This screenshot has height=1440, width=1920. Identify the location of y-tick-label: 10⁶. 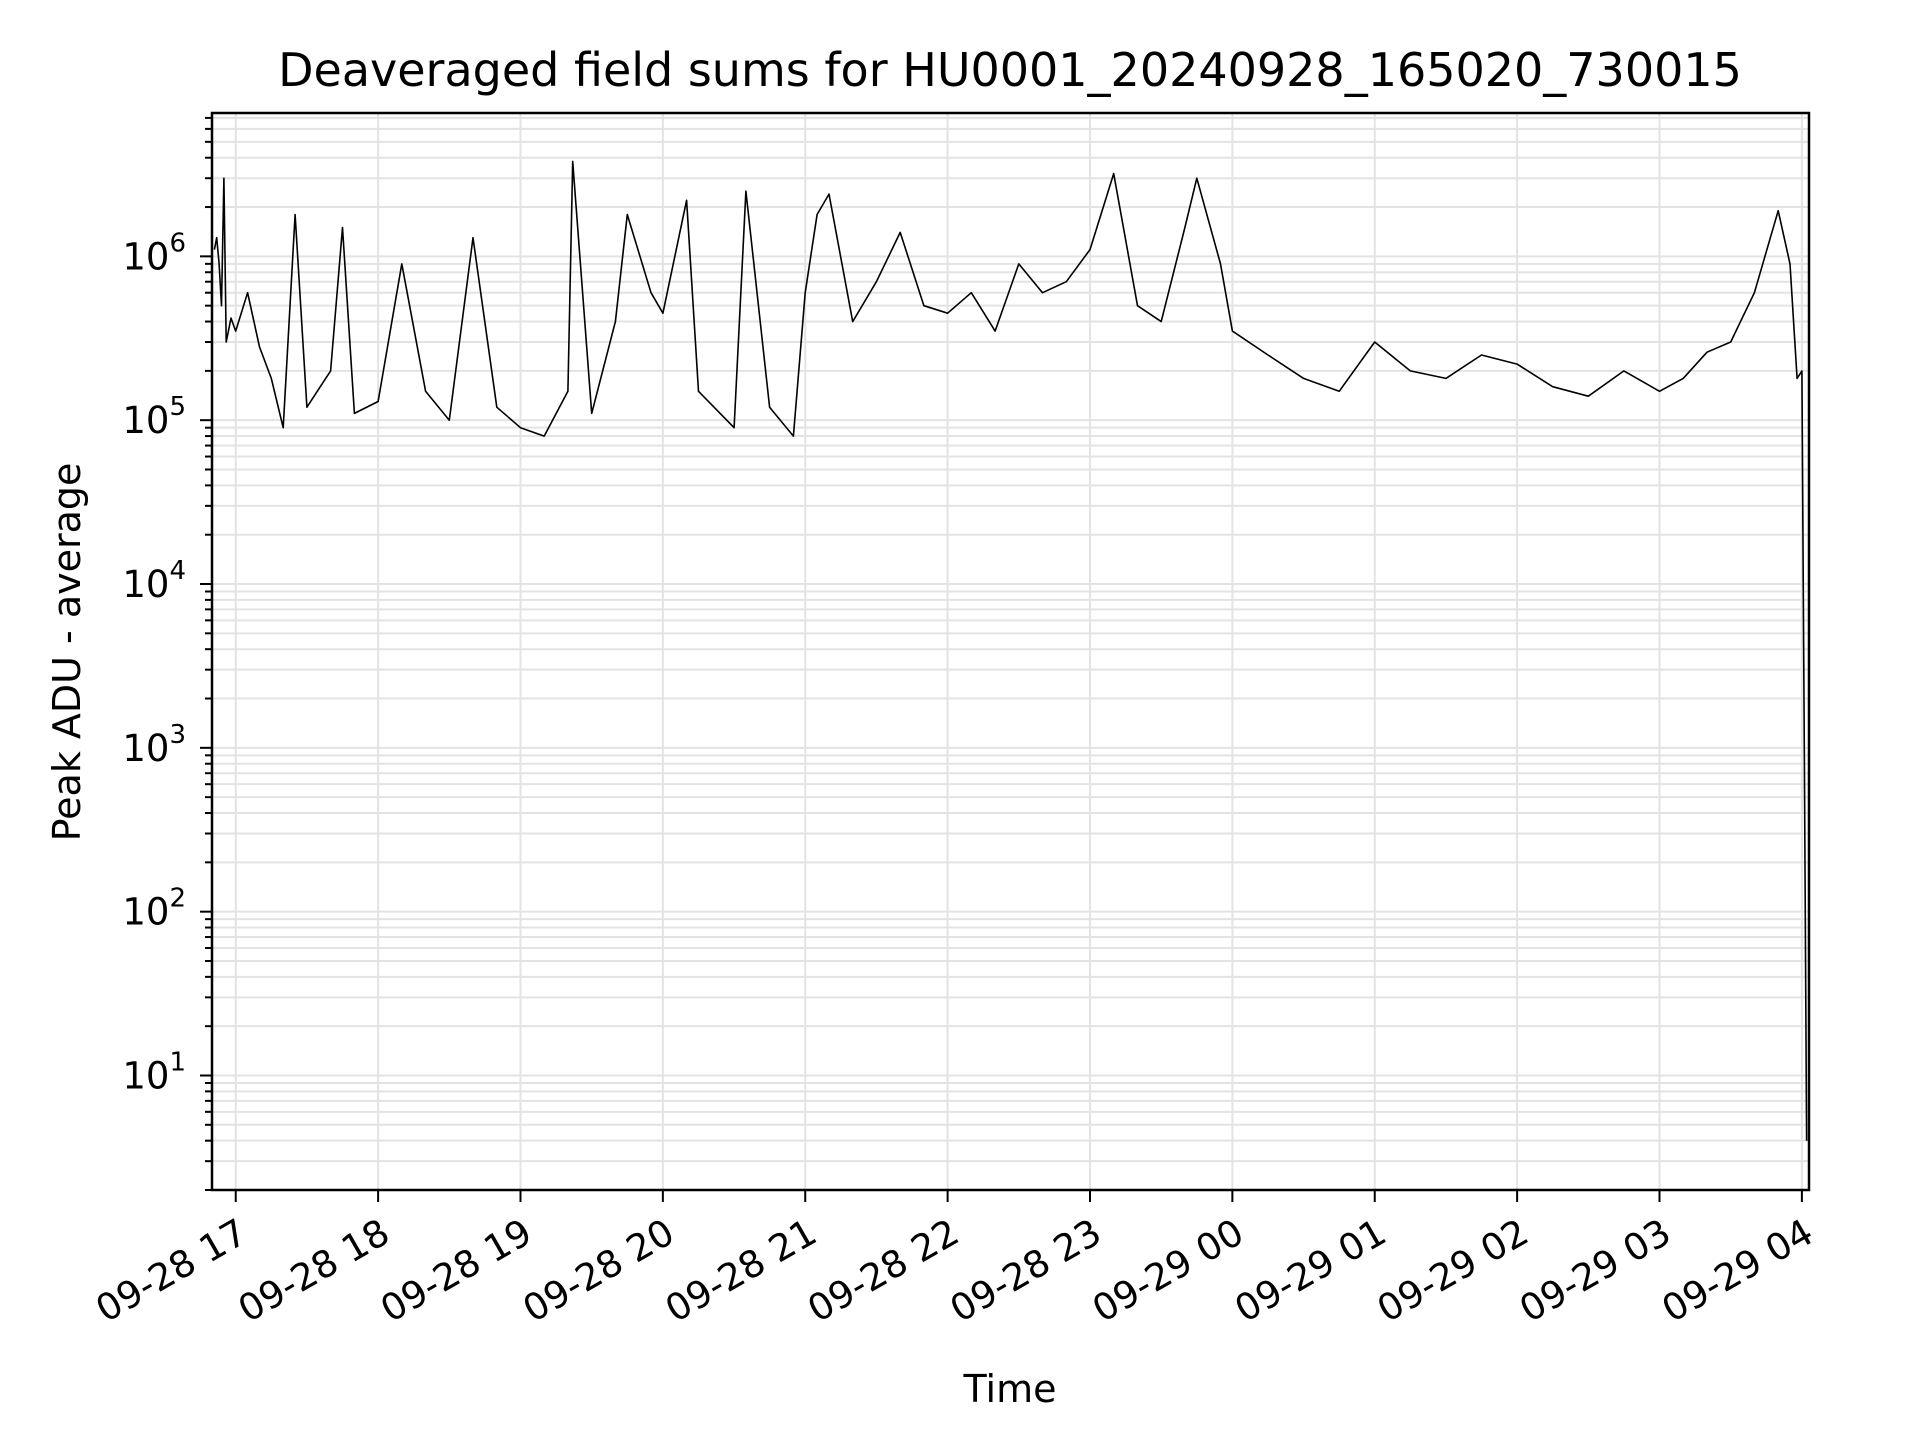
(154, 253).